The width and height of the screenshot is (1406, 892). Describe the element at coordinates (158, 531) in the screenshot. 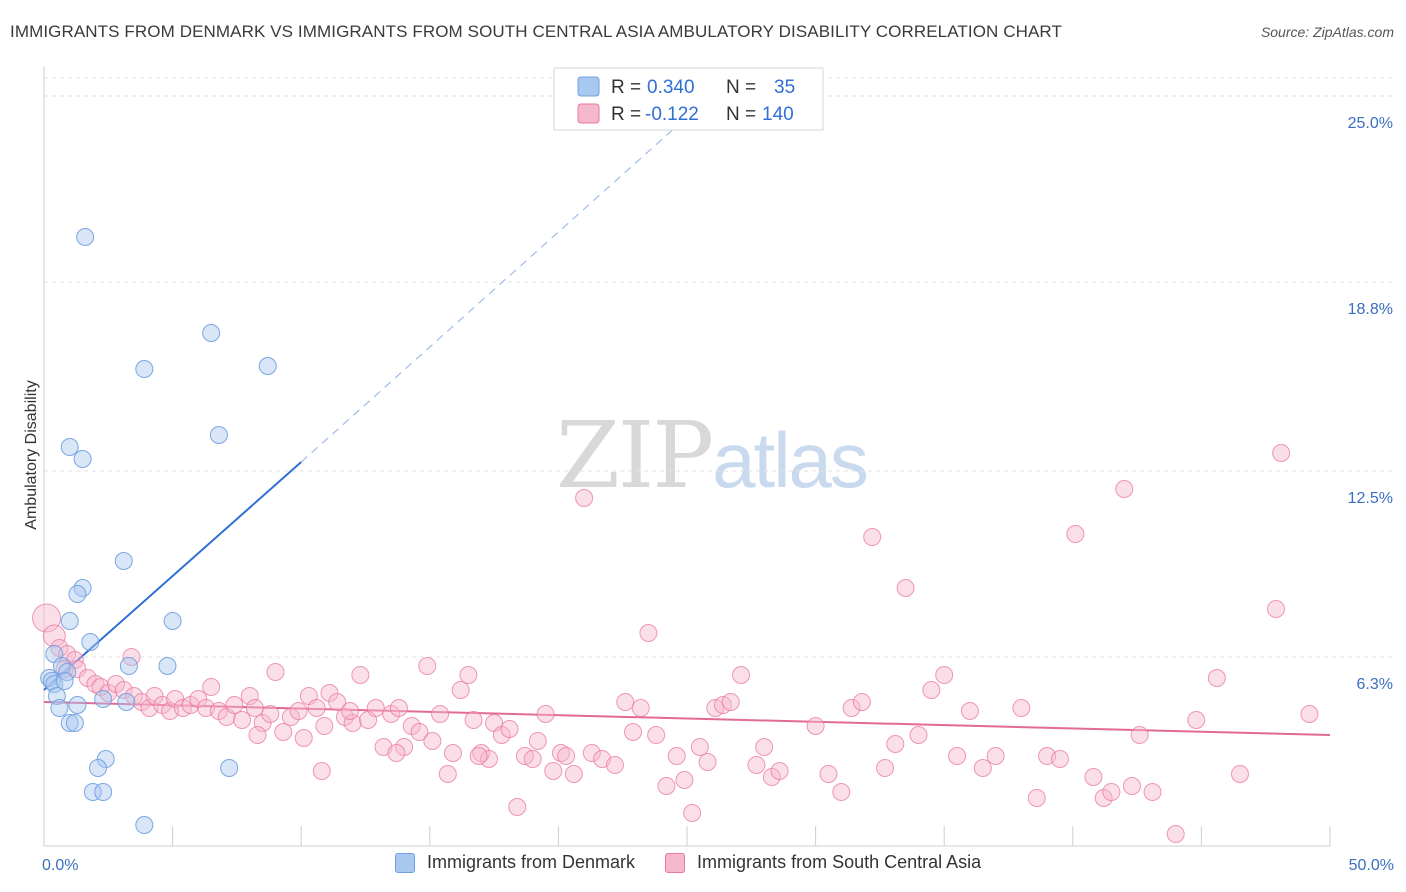

I see `series-denmark` at that location.